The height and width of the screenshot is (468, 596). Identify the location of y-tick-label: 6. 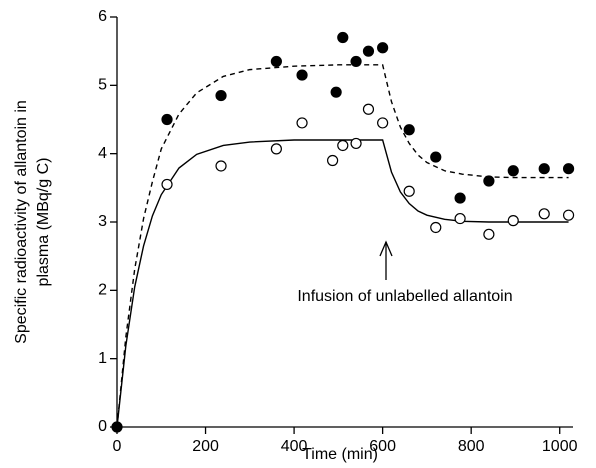
(102, 16).